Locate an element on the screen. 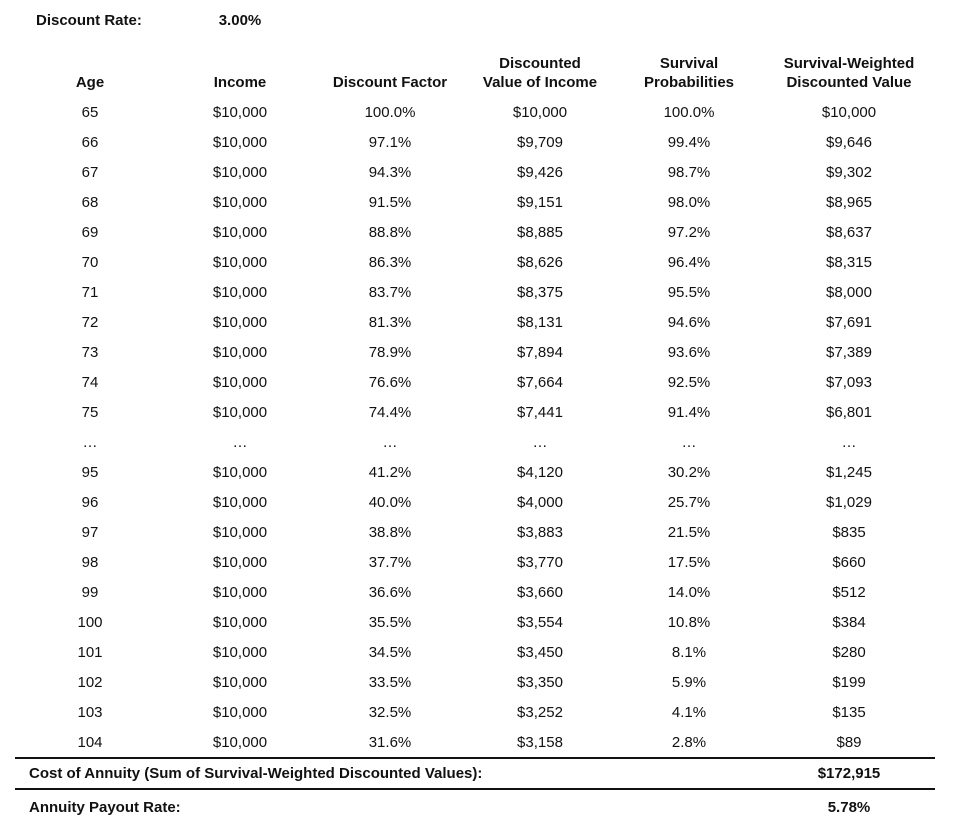 Image resolution: width=959 pixels, height=824 pixels. table-row: 75 $10,000 74.4% $7,441 91.4% $6,801 is located at coordinates (475, 412).